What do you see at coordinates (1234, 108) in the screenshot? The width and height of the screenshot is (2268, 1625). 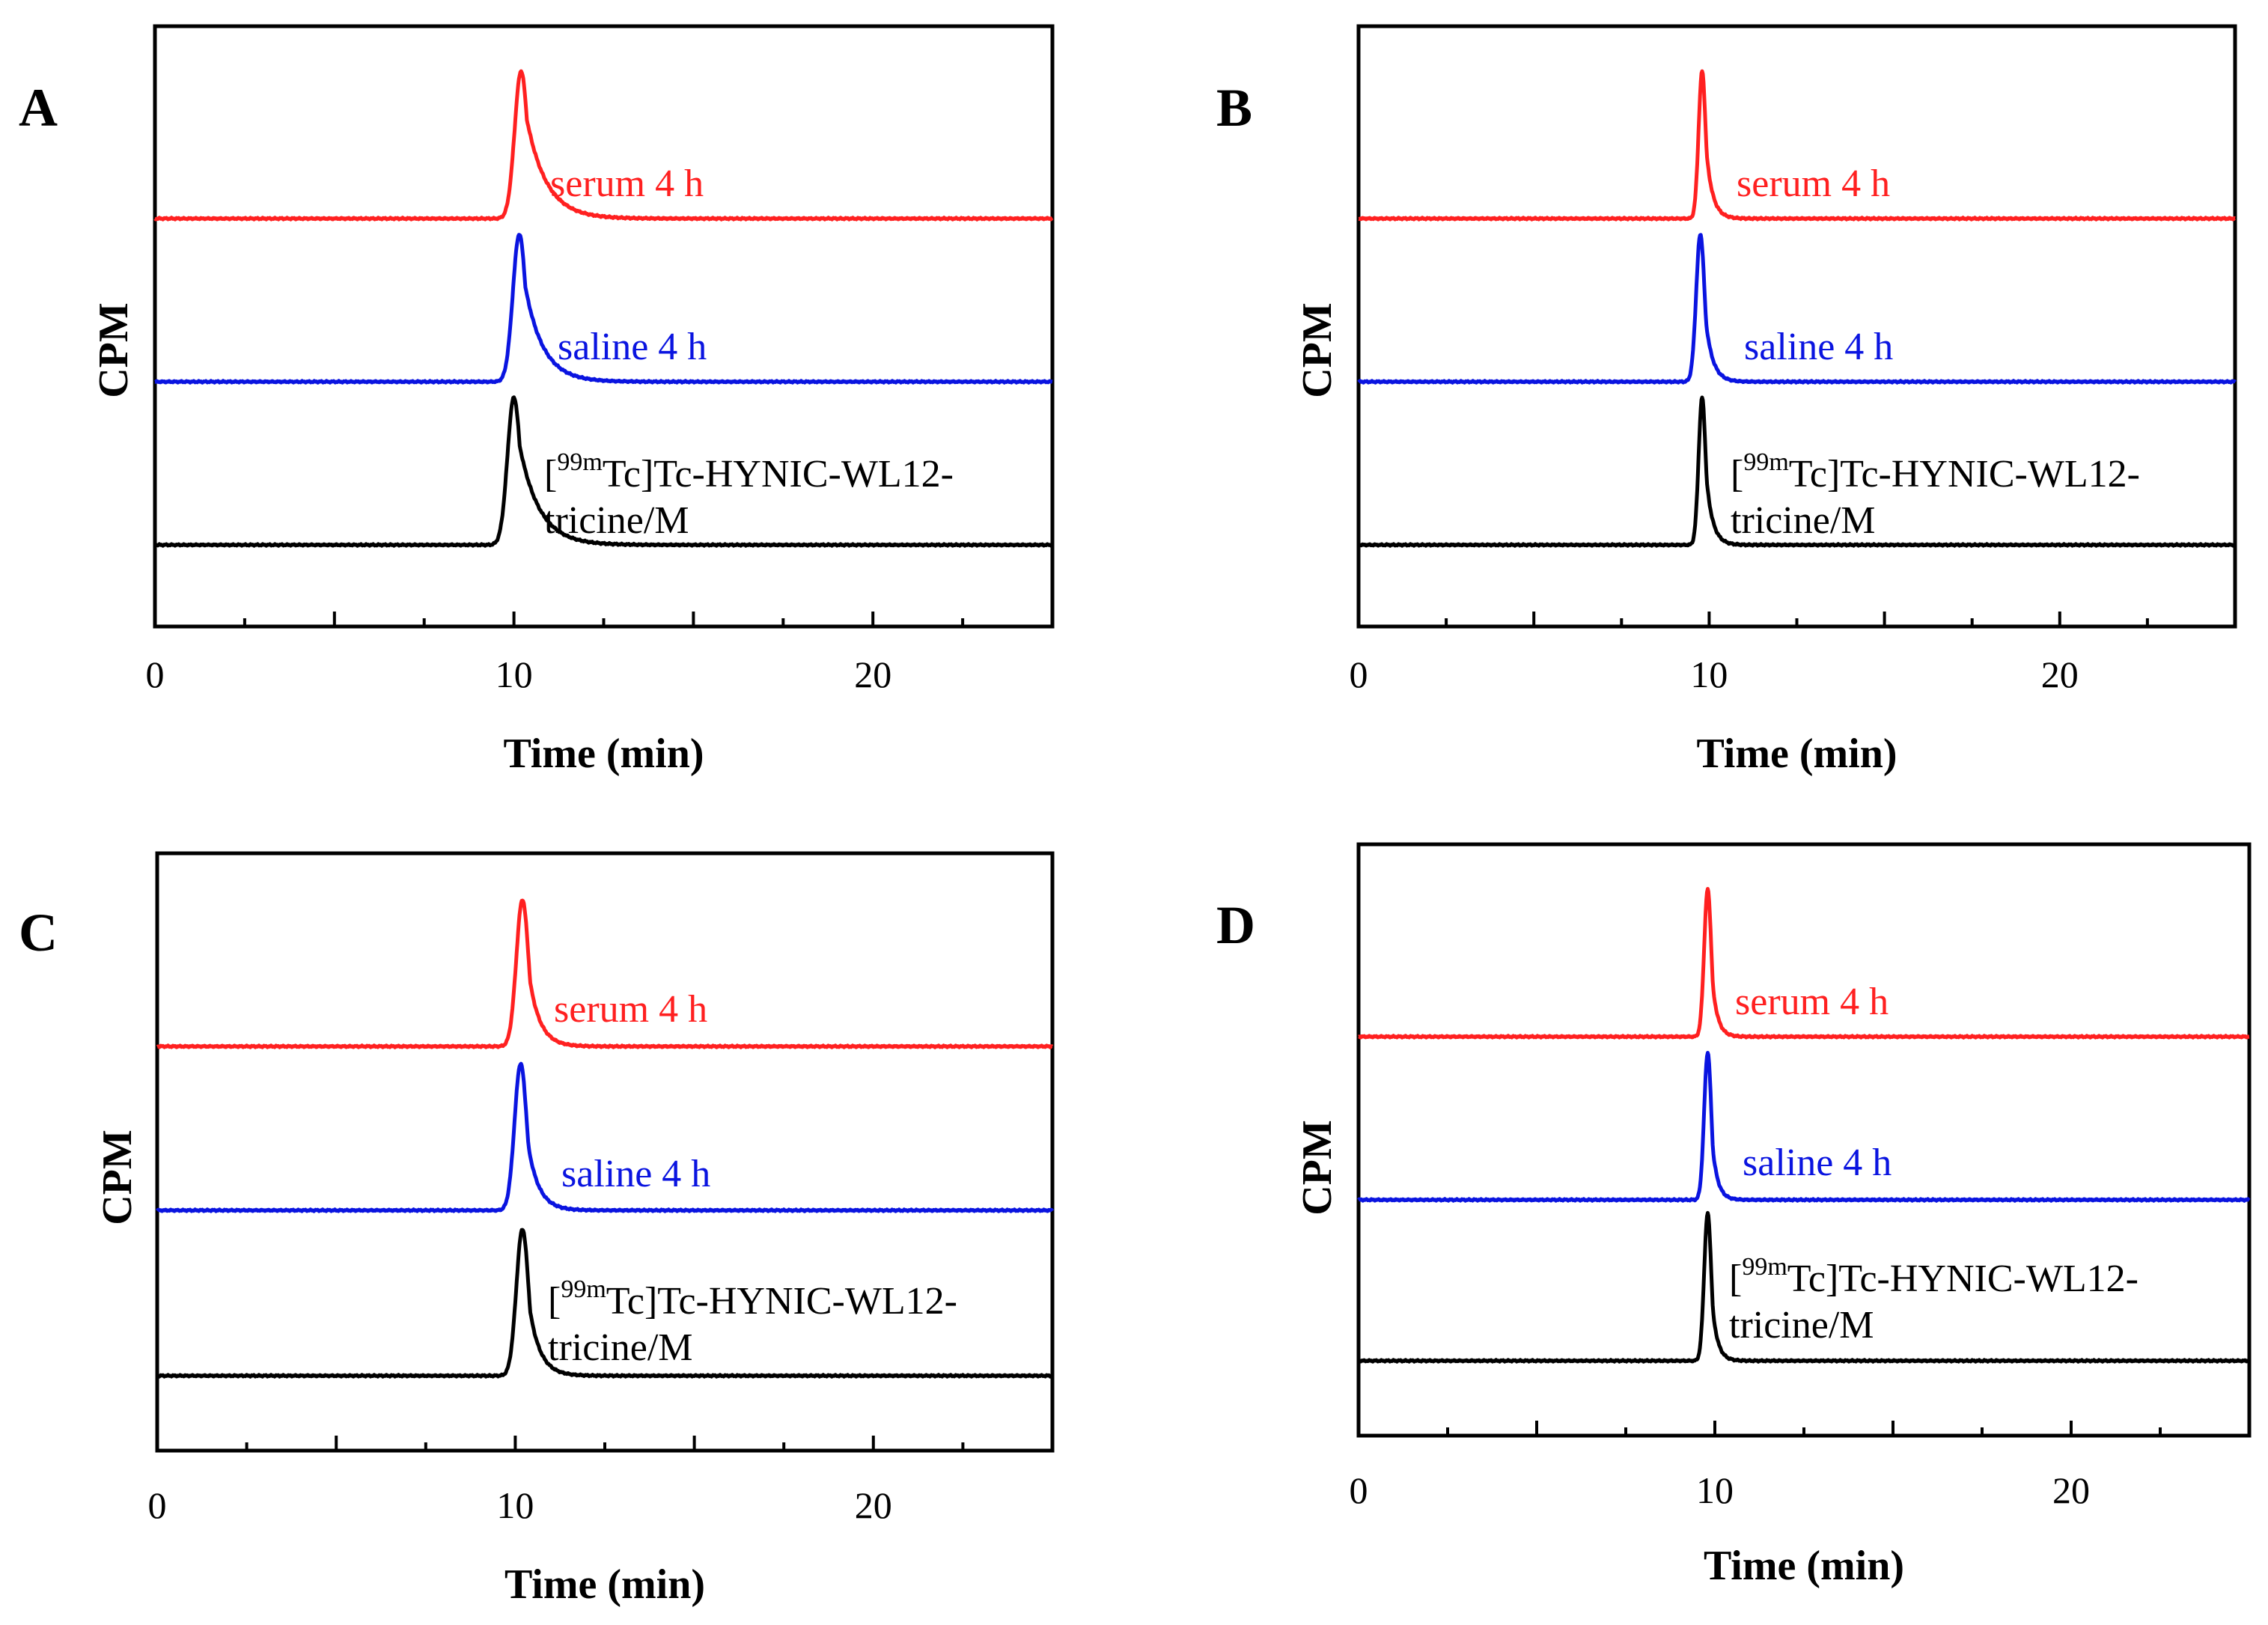 I see `panel-letter: B` at bounding box center [1234, 108].